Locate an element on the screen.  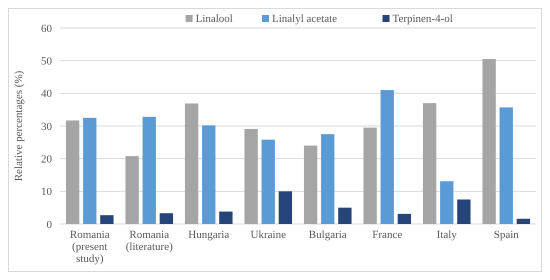
y-tick-label: 40 is located at coordinates (46, 94).